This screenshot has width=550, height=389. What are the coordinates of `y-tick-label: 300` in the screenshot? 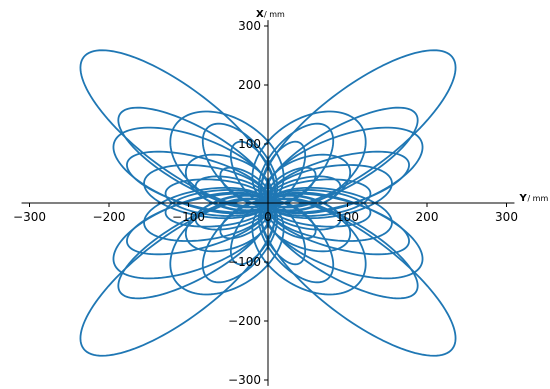 It's located at (249, 26).